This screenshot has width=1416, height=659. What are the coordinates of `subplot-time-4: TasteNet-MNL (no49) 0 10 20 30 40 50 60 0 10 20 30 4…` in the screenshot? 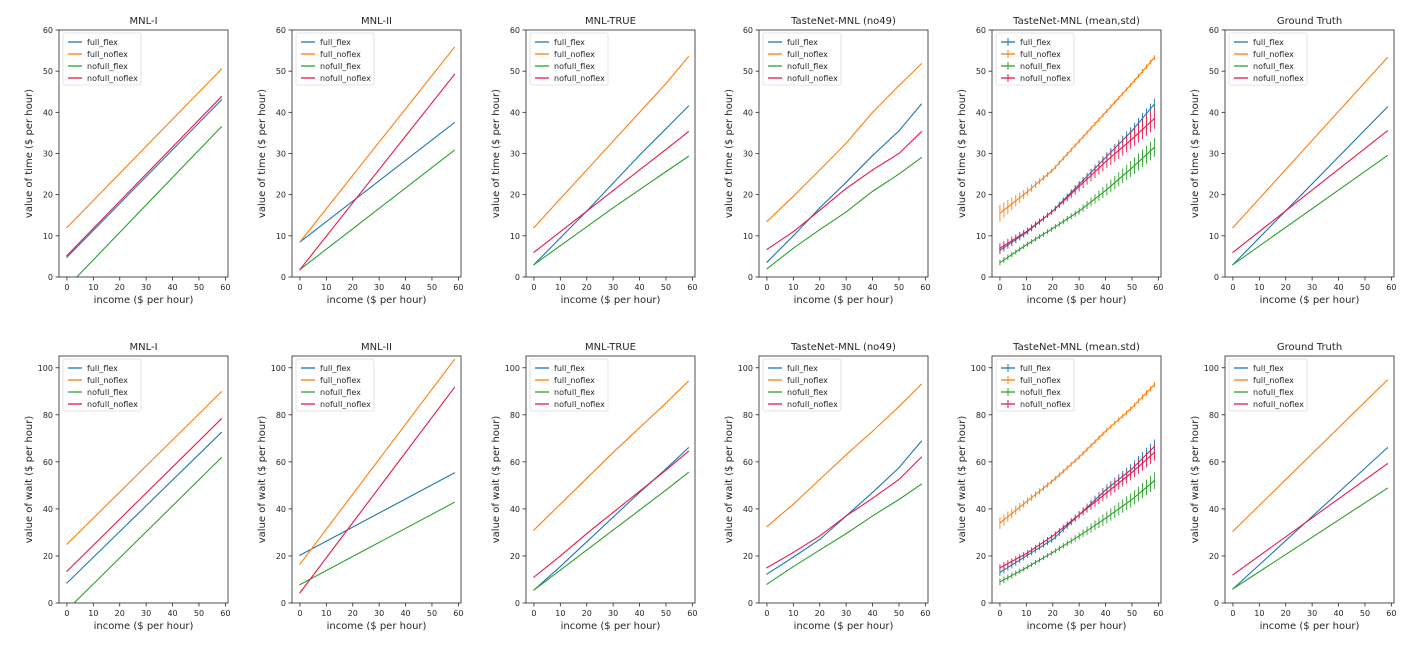 It's located at (827, 161).